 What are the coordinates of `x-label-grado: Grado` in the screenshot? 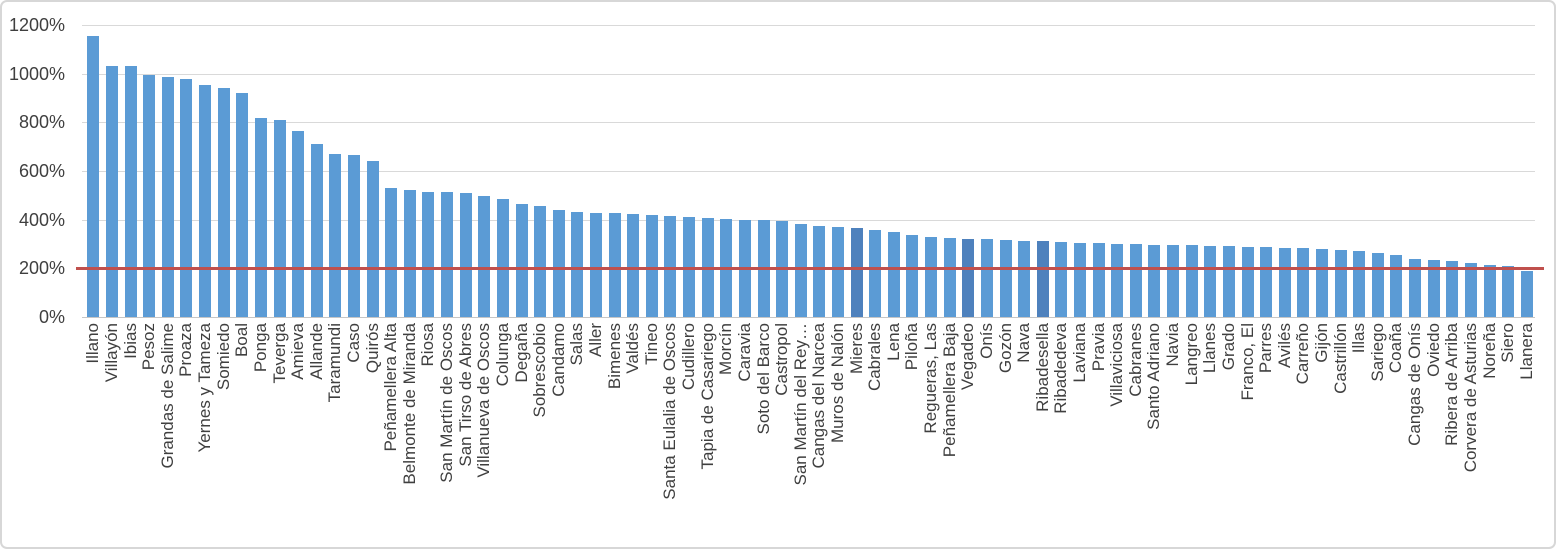 It's located at (1228, 347).